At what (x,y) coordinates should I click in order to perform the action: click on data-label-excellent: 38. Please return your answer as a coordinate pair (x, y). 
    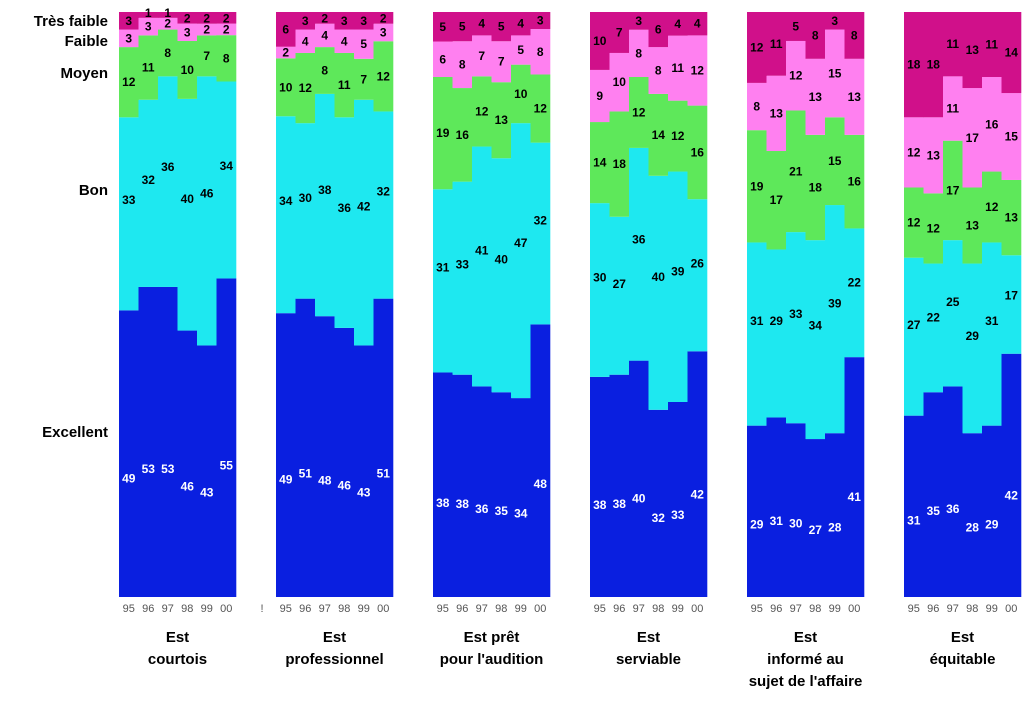
    Looking at the image, I should click on (463, 504).